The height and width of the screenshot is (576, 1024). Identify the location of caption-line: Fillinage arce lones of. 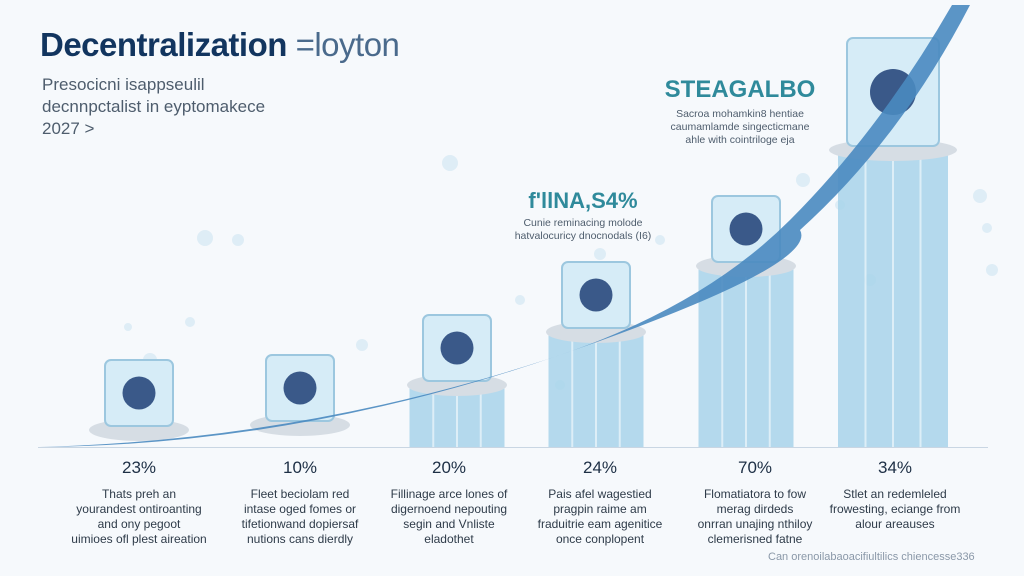
(449, 494).